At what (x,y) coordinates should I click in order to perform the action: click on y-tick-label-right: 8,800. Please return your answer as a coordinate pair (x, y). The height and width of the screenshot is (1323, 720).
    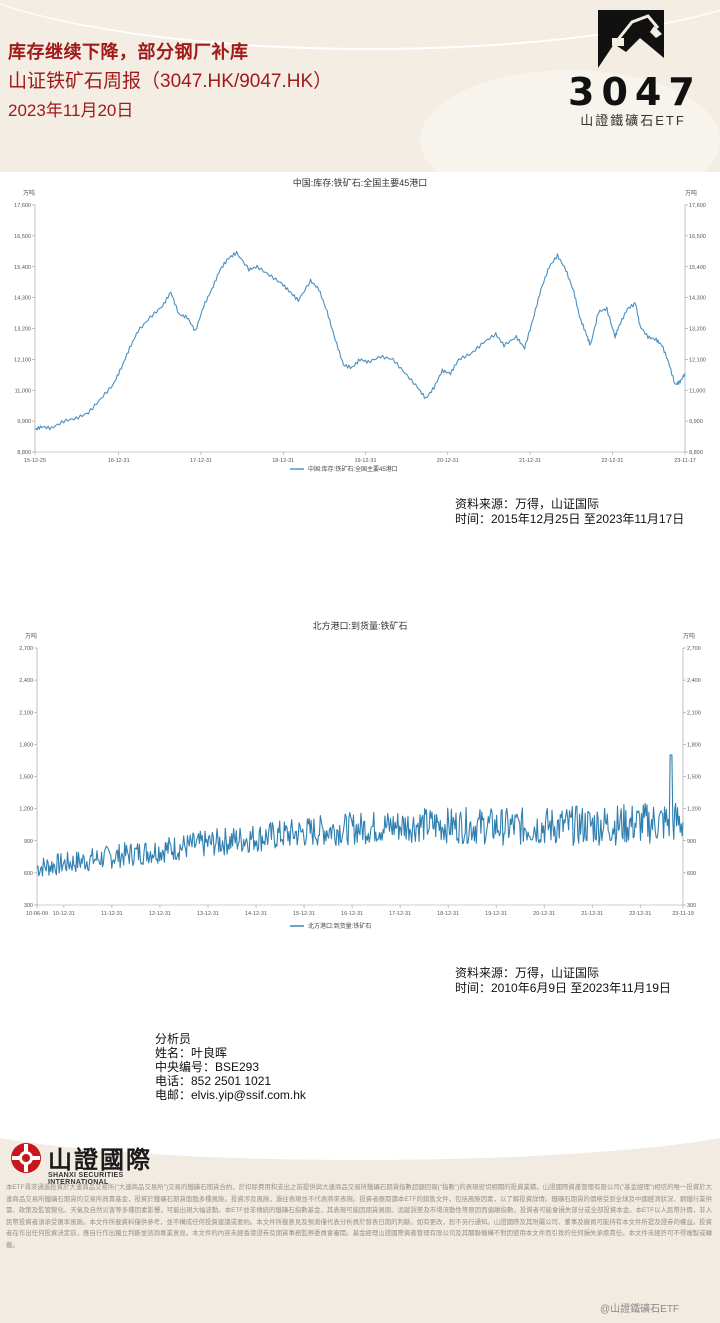
    Looking at the image, I should click on (696, 453).